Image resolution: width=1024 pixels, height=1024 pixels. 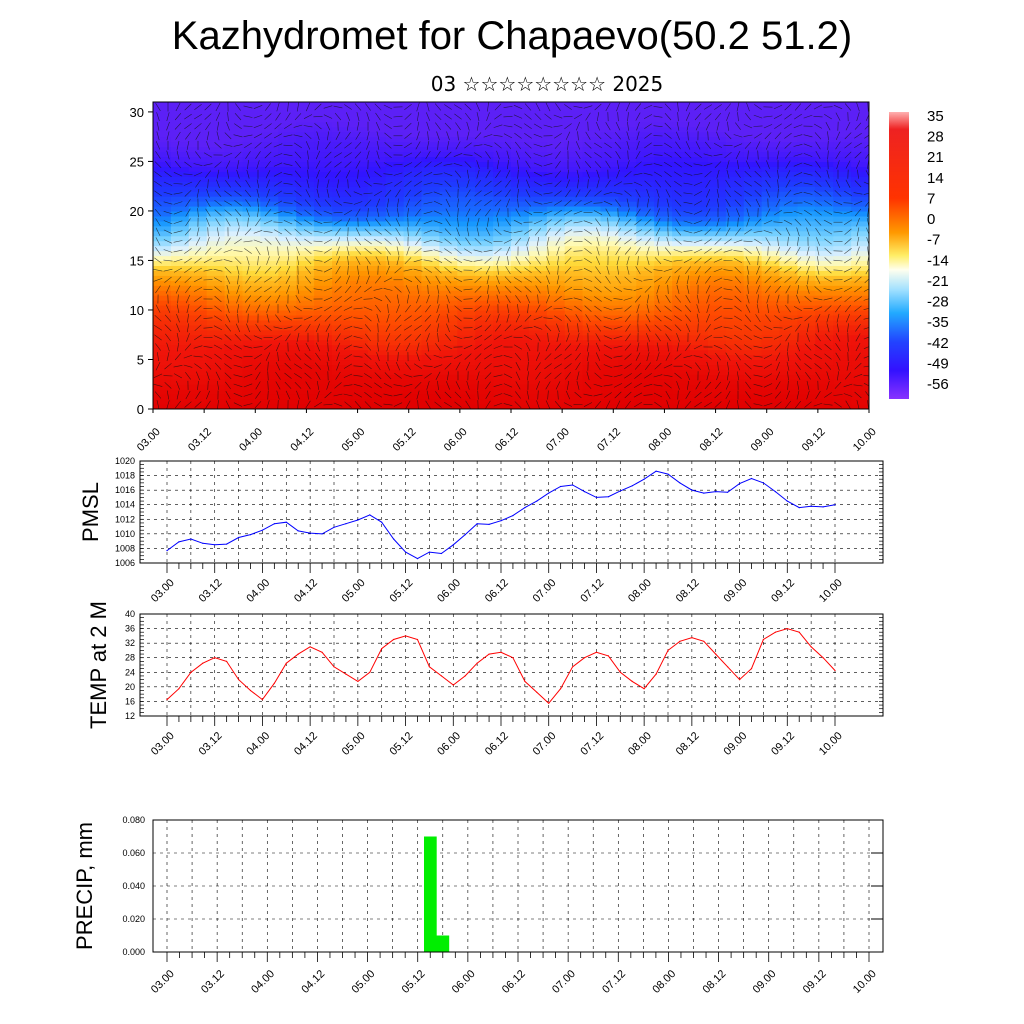 I want to click on x-tick-label: 05.00, so click(x=353, y=440).